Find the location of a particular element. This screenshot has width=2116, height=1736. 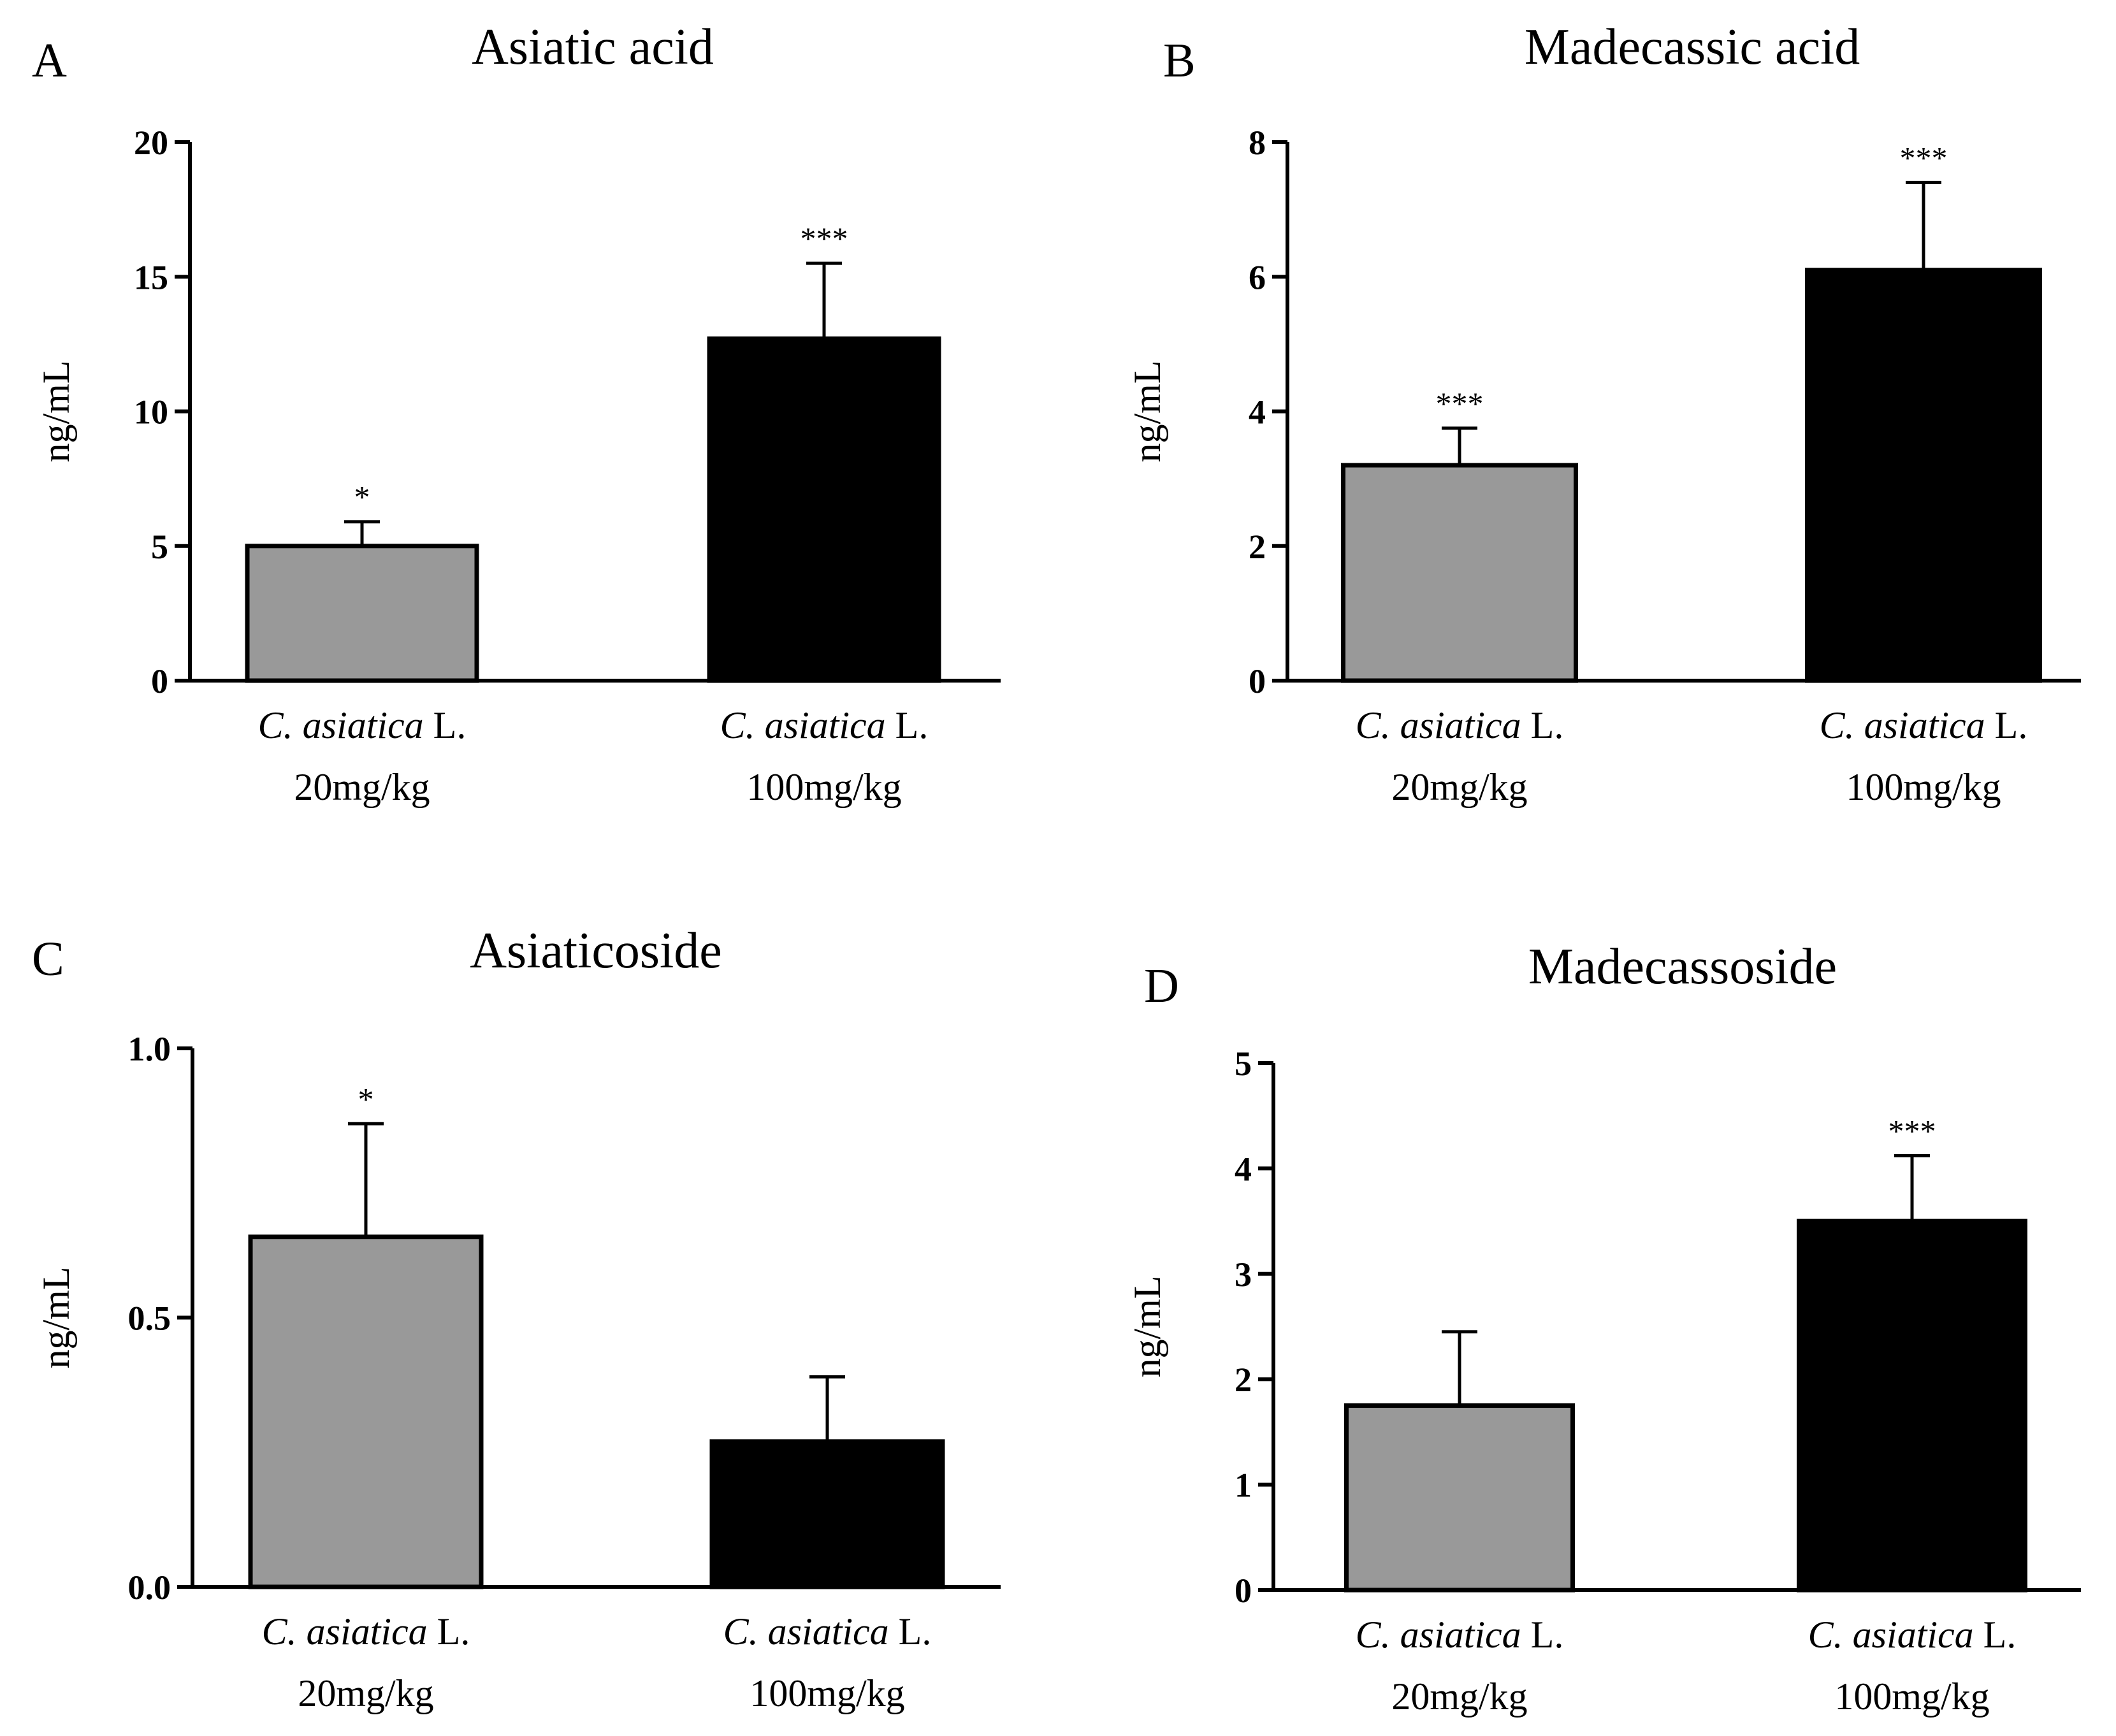

chart-title: Asiatic acid is located at coordinates (593, 47).